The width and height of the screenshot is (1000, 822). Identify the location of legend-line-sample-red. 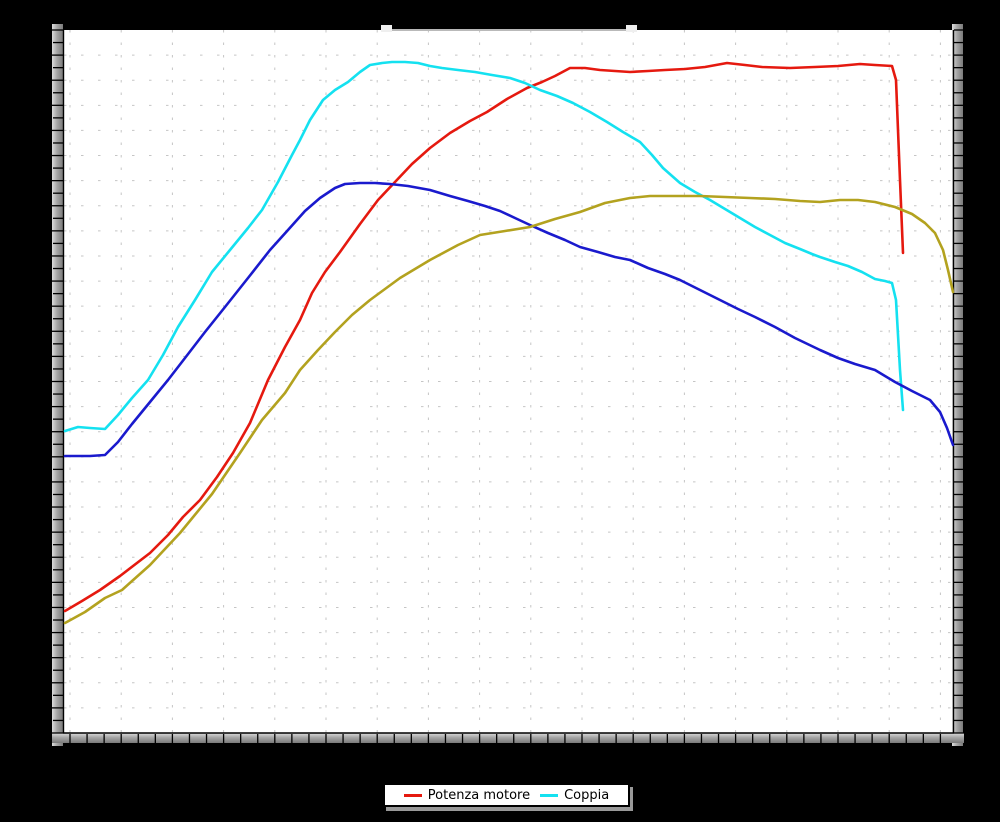
(412, 795).